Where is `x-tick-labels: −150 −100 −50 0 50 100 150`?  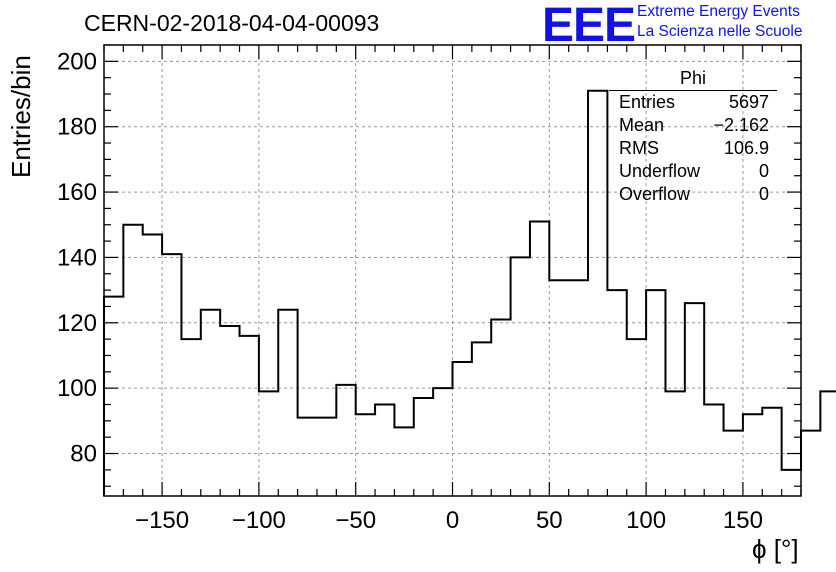 x-tick-labels: −150 −100 −50 0 50 100 150 is located at coordinates (449, 520).